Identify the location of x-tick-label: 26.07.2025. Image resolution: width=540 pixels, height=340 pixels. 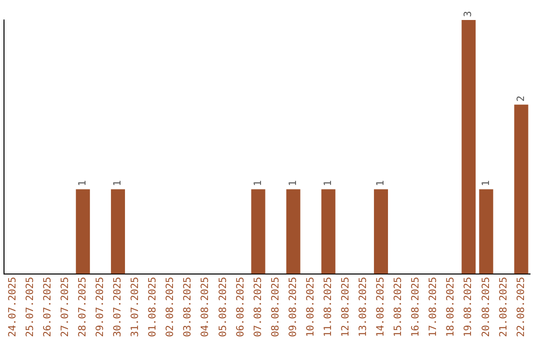
(48, 307).